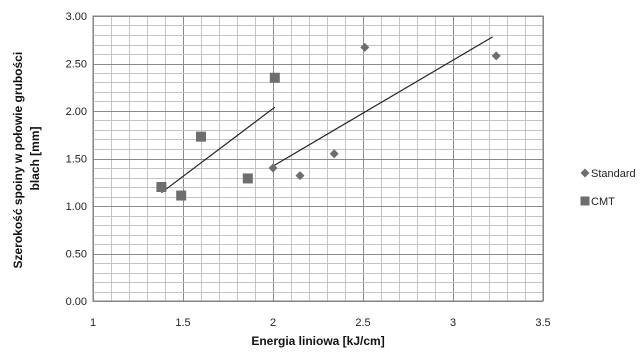  I want to click on legend: Standard CMT, so click(608, 188).